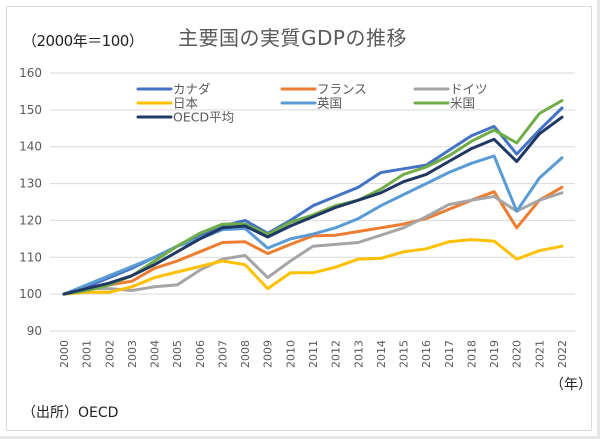 Image resolution: width=600 pixels, height=439 pixels. I want to click on x-tick-label: 2002, so click(109, 354).